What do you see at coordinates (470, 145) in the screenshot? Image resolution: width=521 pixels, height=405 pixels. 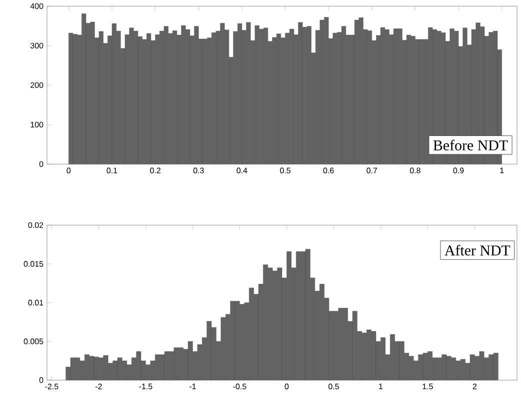 I see `annotation: Before NDT` at bounding box center [470, 145].